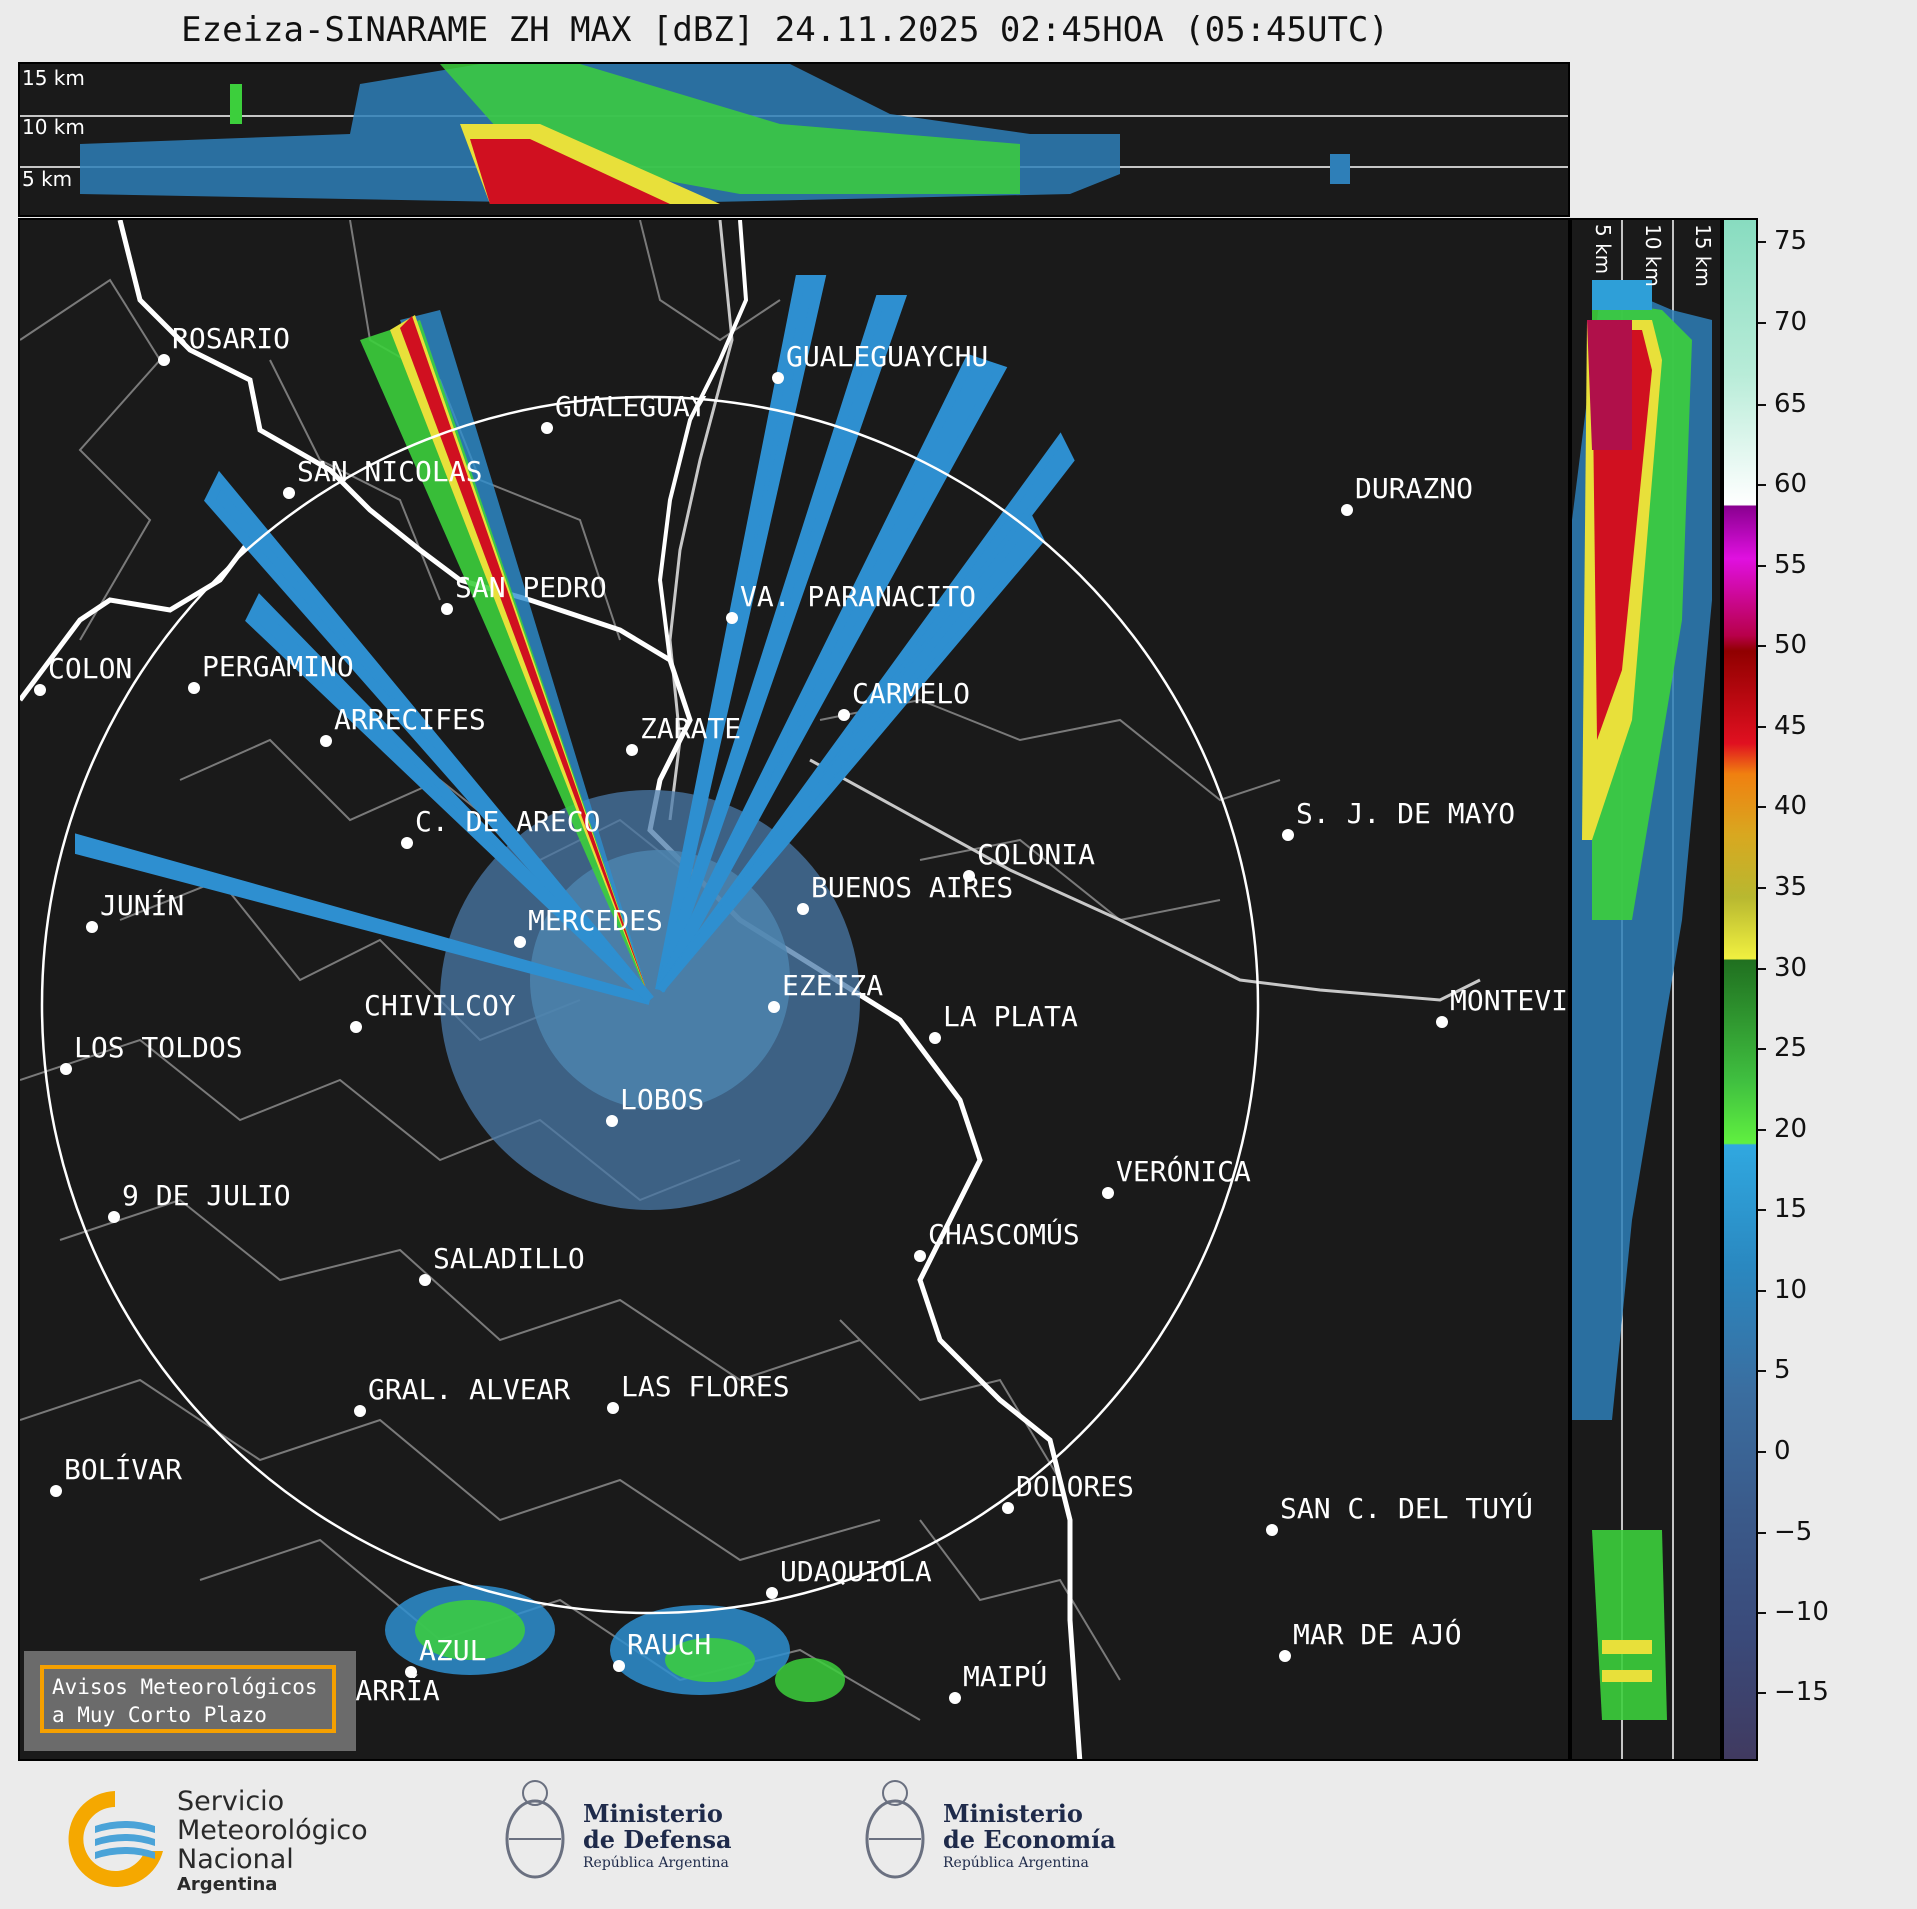 Image resolution: width=1917 pixels, height=1909 pixels. I want to click on city-label: CHIVILCOY, so click(440, 1005).